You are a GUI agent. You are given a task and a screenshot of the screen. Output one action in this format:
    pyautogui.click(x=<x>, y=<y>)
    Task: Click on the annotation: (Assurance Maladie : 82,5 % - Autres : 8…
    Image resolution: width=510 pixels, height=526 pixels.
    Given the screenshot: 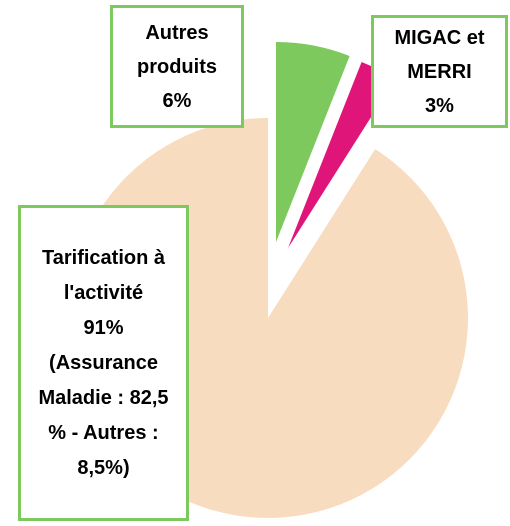 What is the action you would take?
    pyautogui.click(x=103, y=415)
    